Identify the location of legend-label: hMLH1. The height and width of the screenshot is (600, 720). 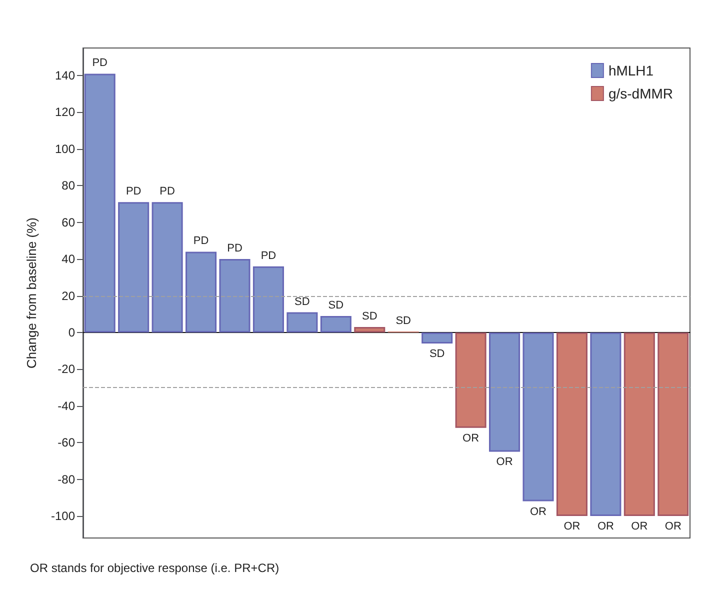
(631, 70).